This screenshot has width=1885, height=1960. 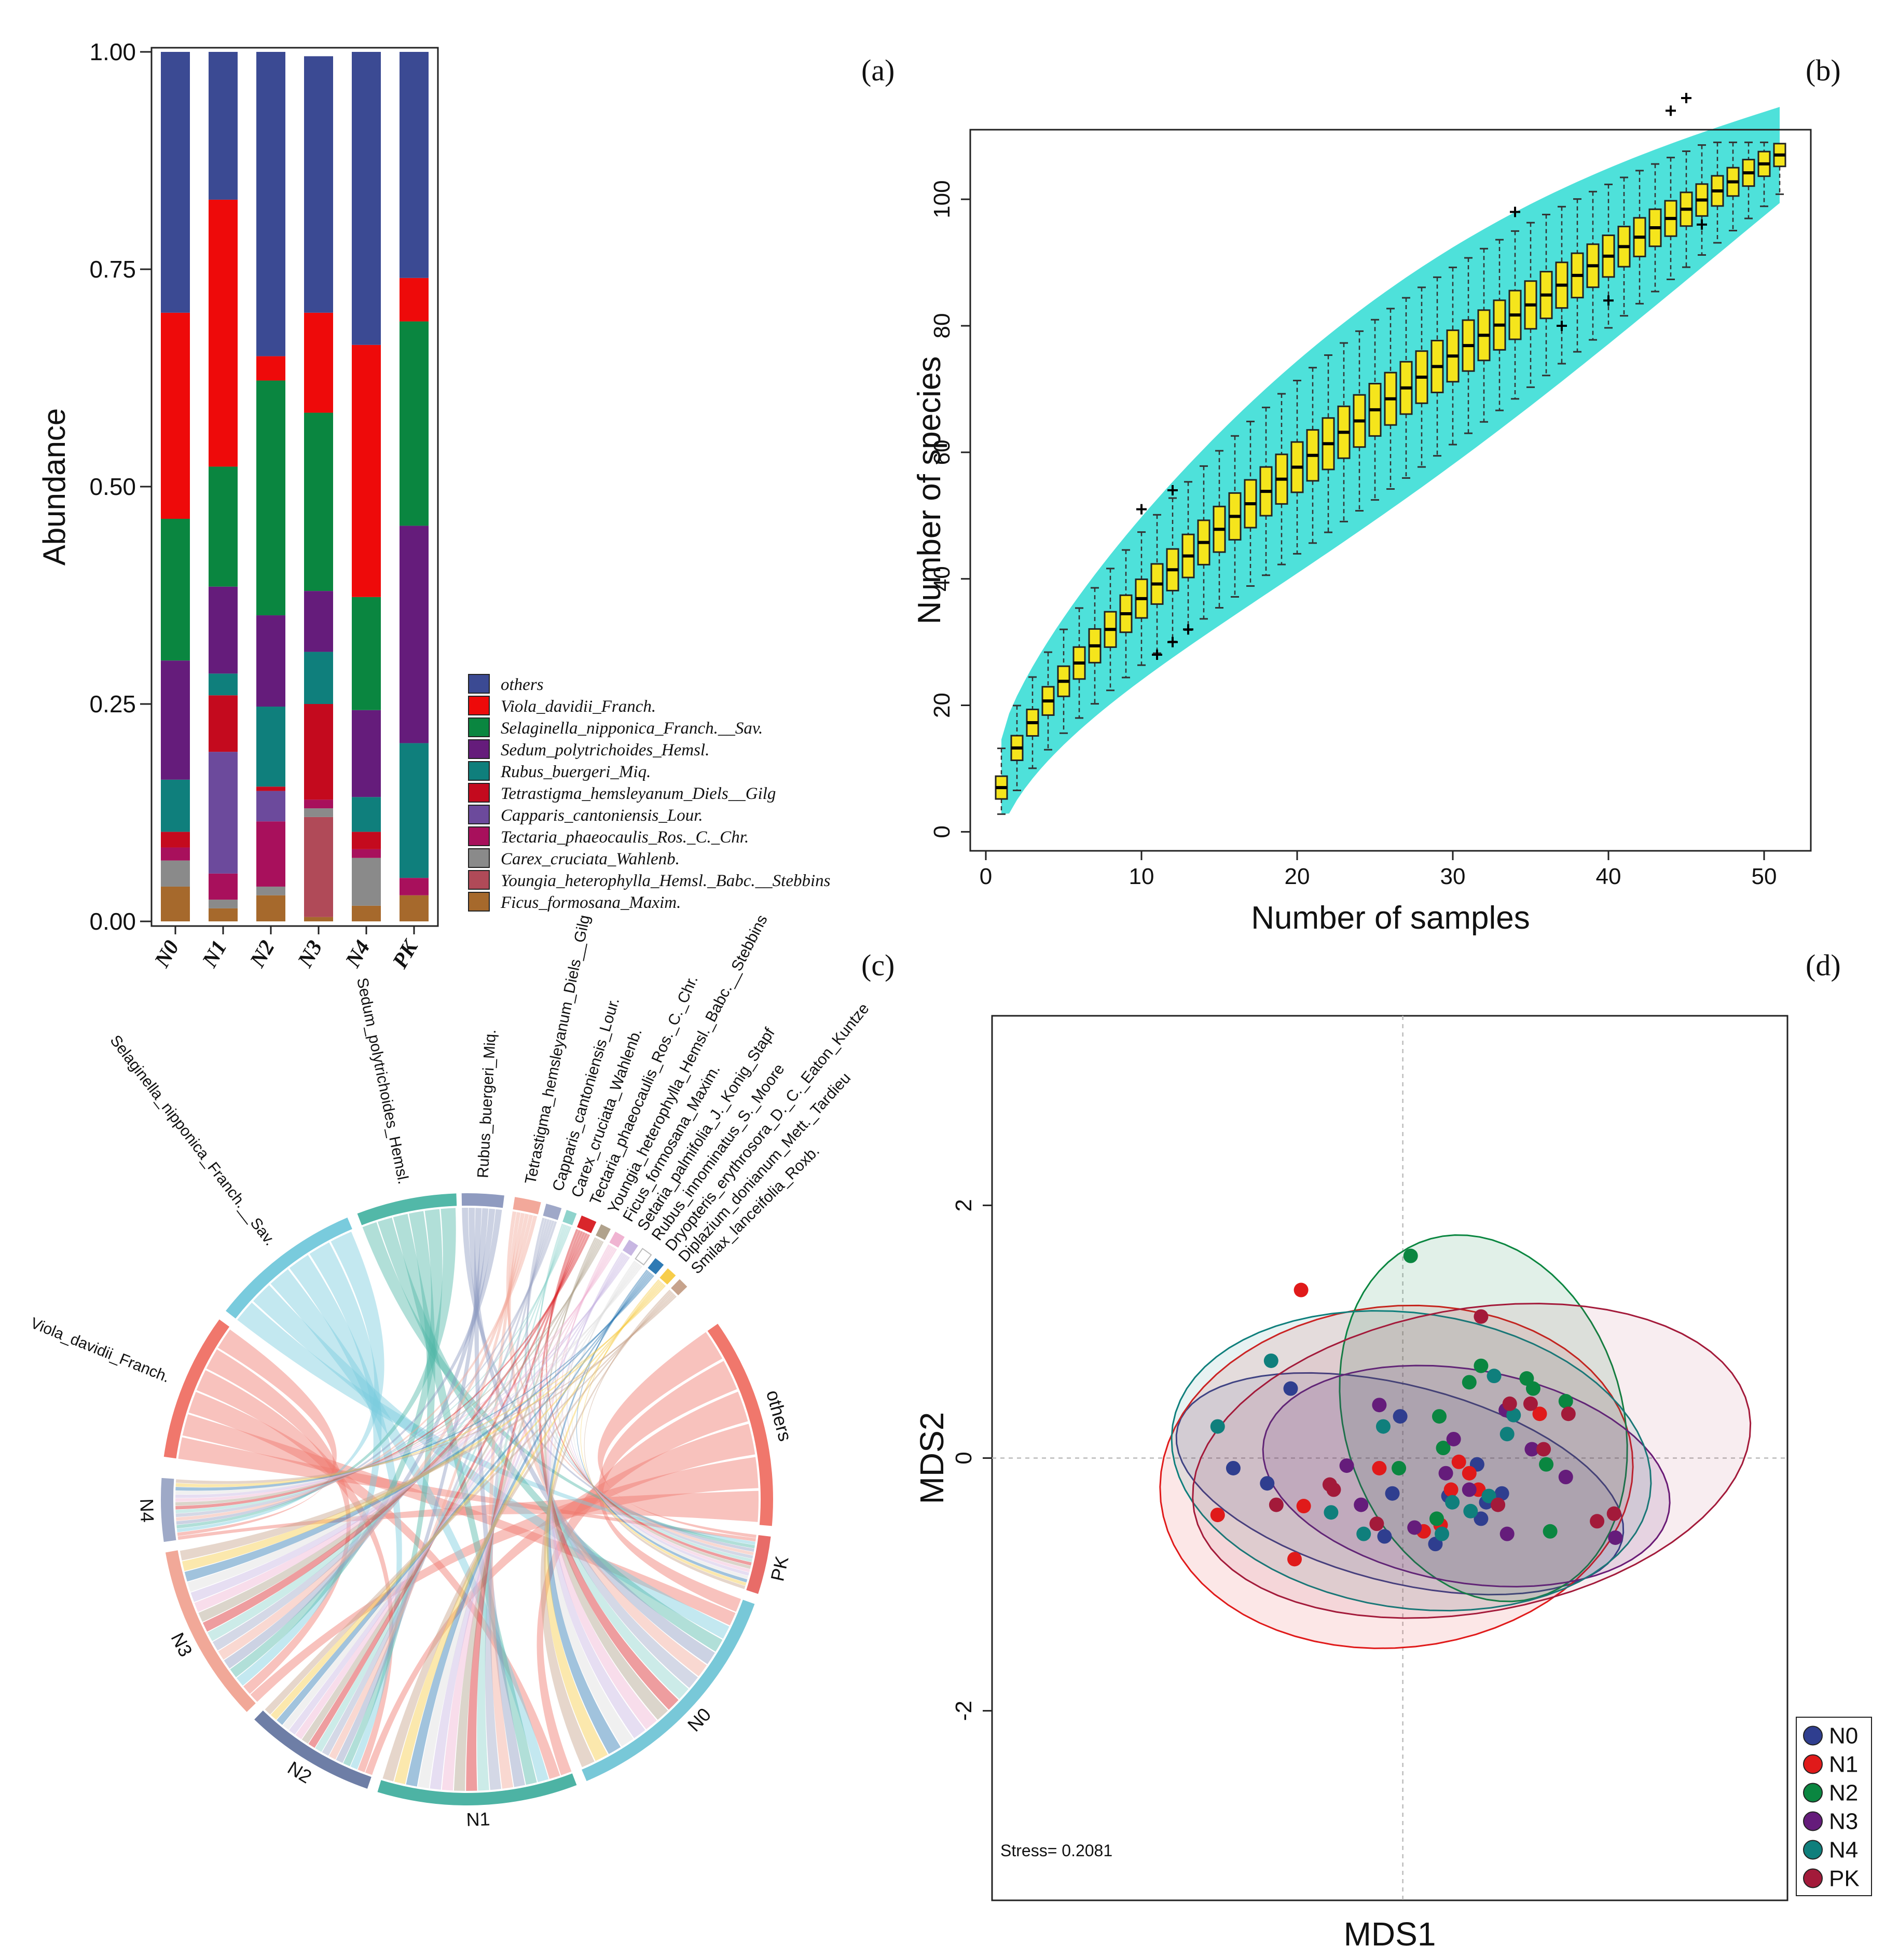 What do you see at coordinates (1297, 876) in the screenshot?
I see `x-tick-label: 20` at bounding box center [1297, 876].